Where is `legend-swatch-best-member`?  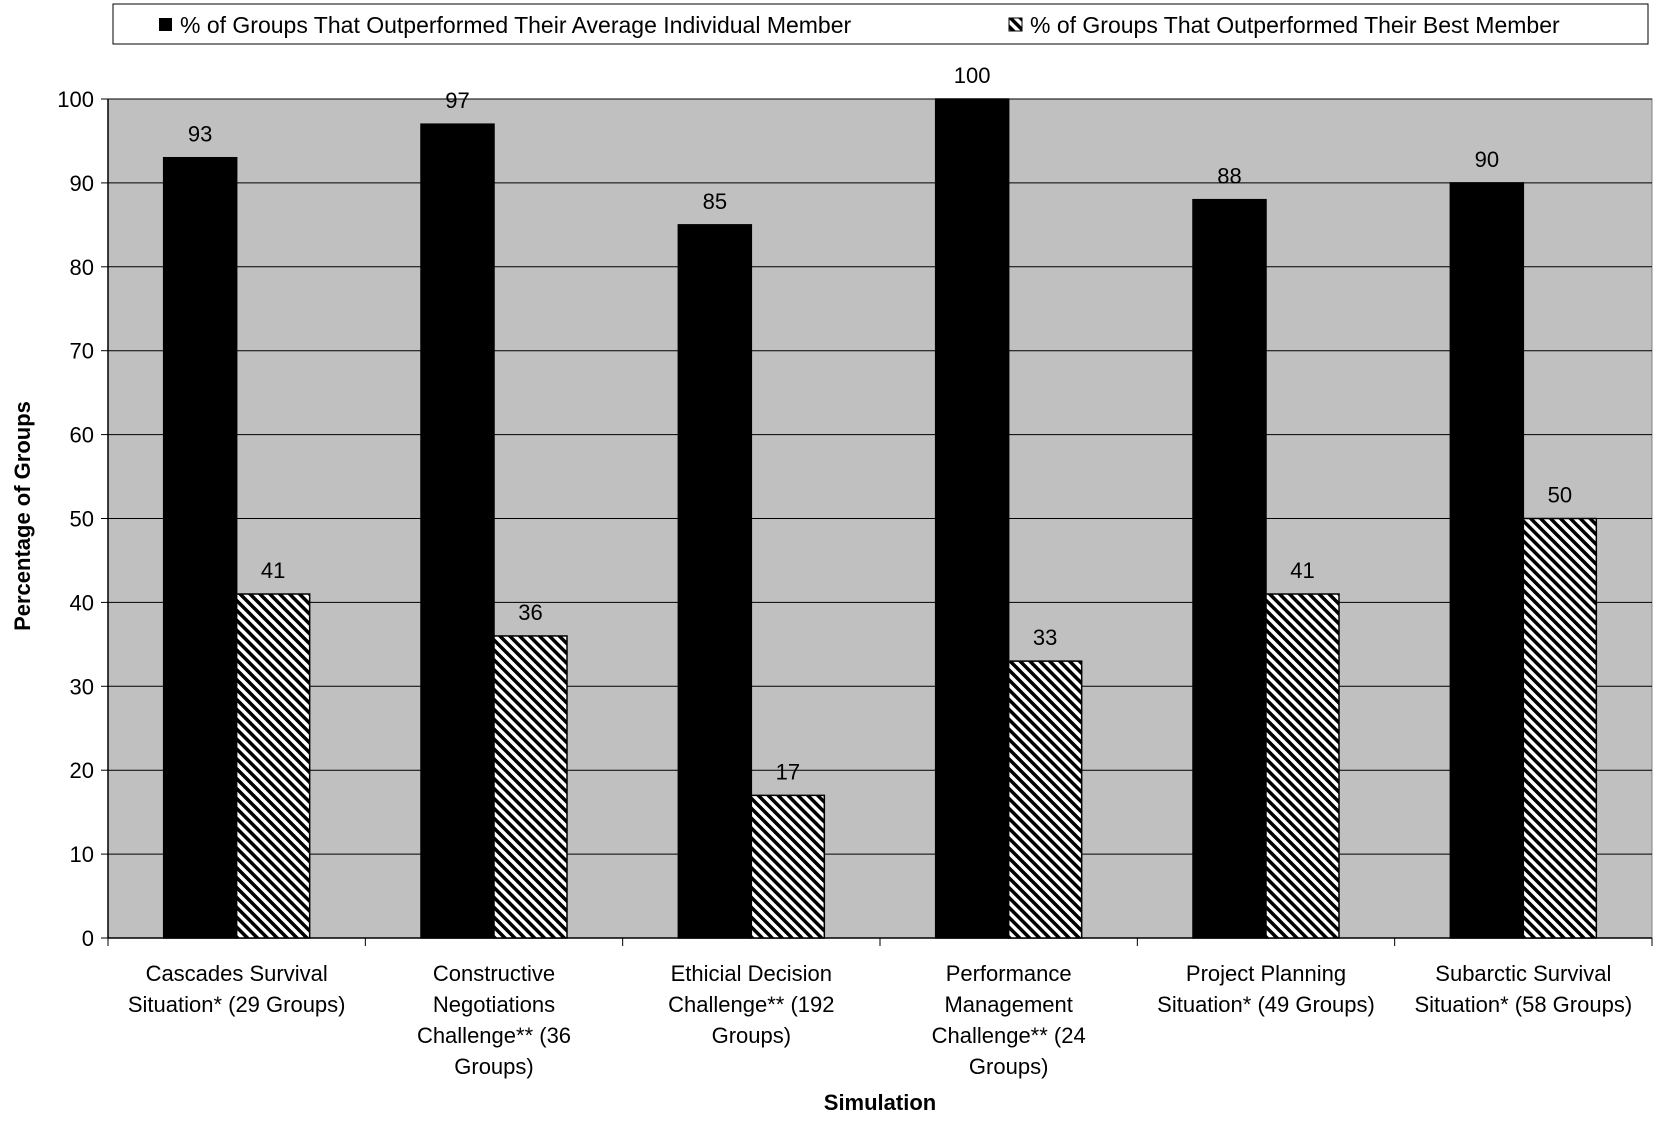
legend-swatch-best-member is located at coordinates (1015, 24).